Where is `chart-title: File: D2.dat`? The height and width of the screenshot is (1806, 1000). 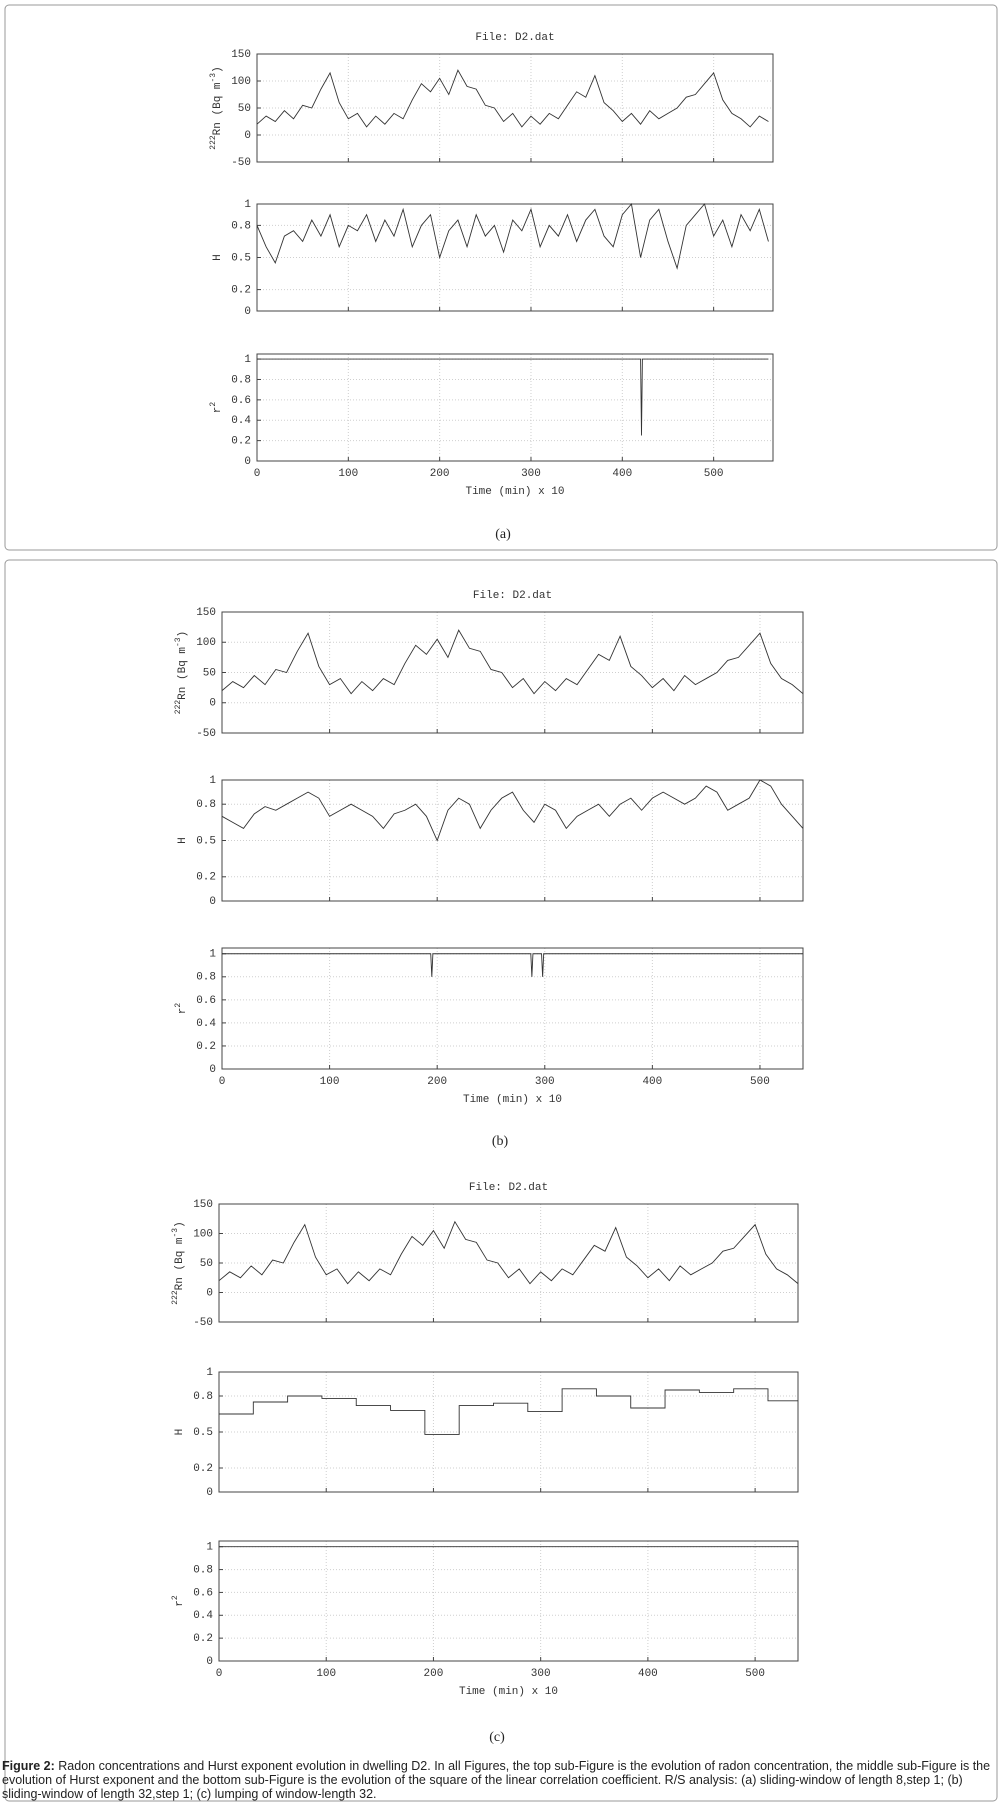
chart-title: File: D2.dat is located at coordinates (512, 596).